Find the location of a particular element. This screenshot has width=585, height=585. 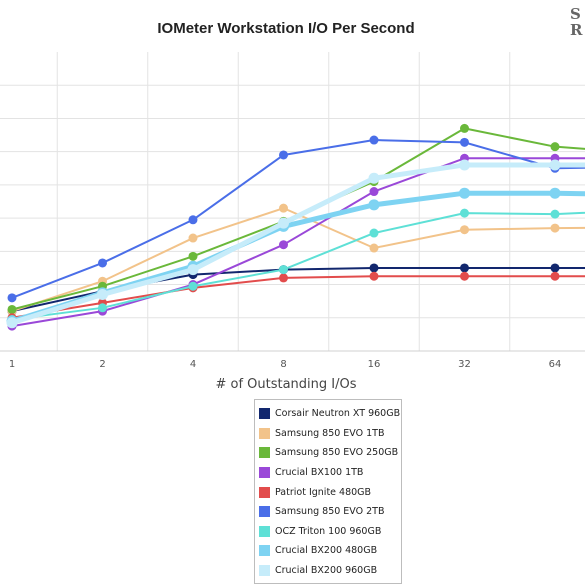

x-tick-label: 64 is located at coordinates (555, 364).